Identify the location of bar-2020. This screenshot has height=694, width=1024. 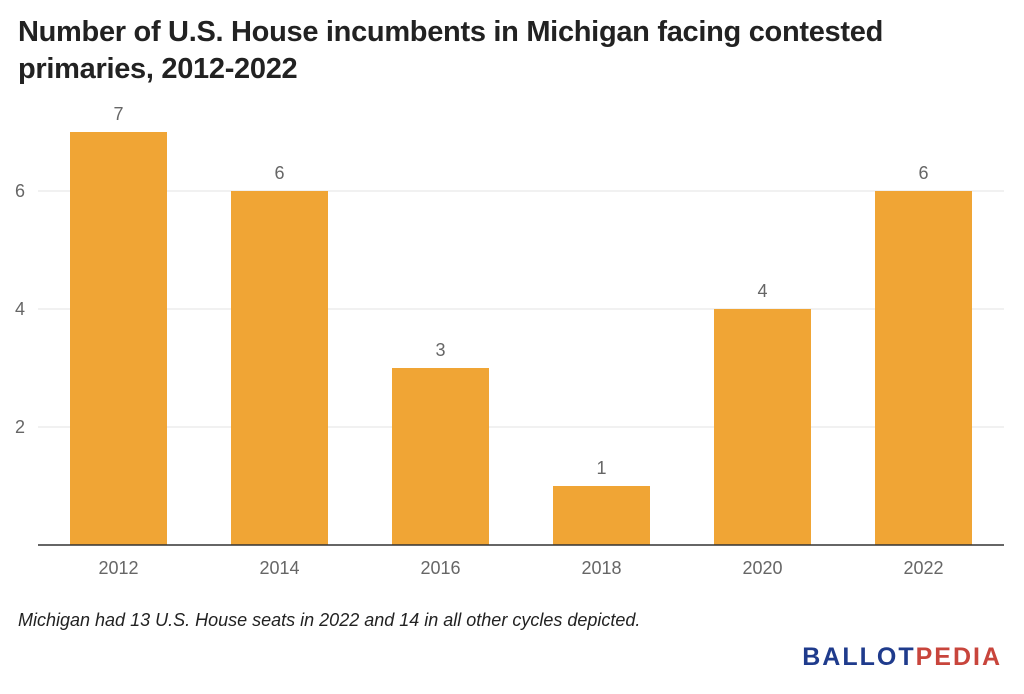
(762, 427).